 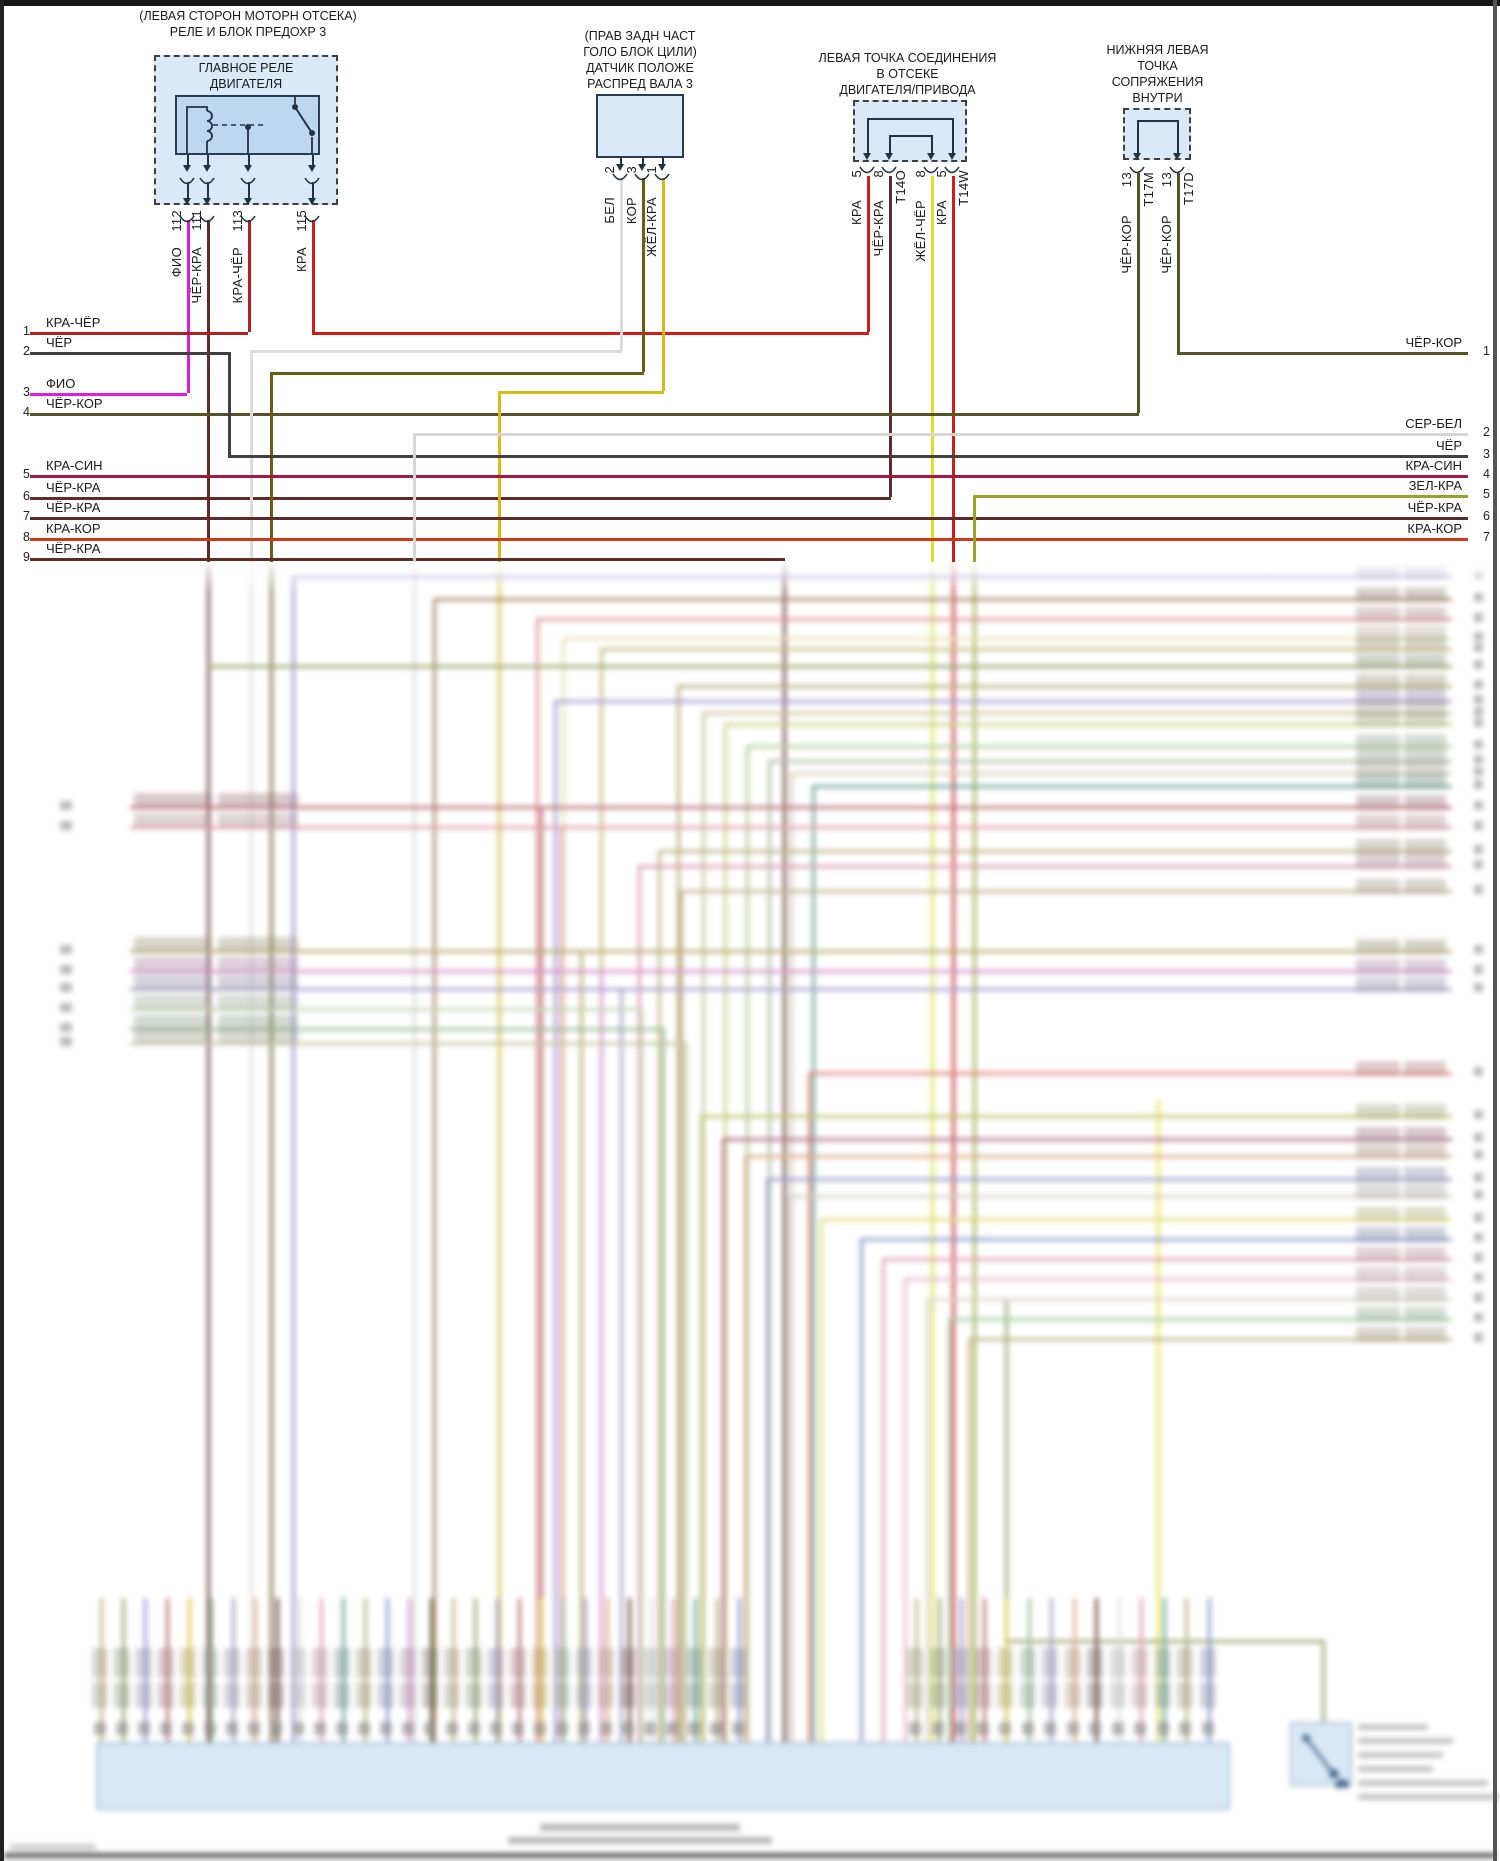 I want to click on page-border-top, so click(x=750, y=3).